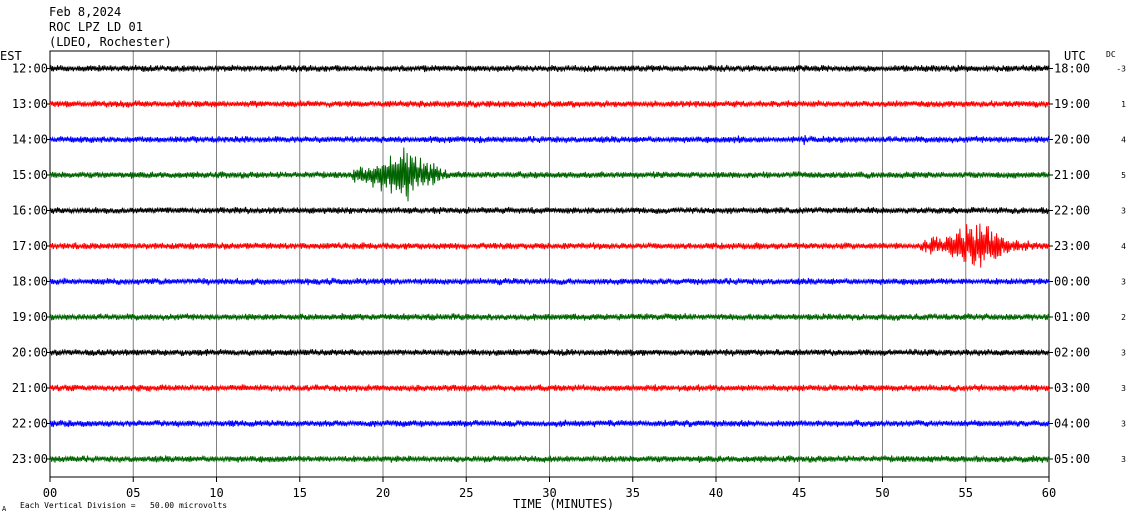  Describe the element at coordinates (30, 317) in the screenshot. I see `est-time-label: 19:00` at that location.